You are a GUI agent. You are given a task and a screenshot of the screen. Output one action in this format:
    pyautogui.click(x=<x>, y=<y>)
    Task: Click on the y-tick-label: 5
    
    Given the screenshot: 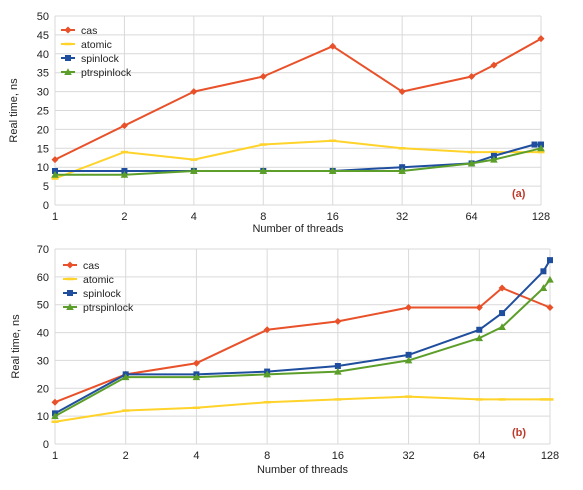 What is the action you would take?
    pyautogui.click(x=46, y=187)
    